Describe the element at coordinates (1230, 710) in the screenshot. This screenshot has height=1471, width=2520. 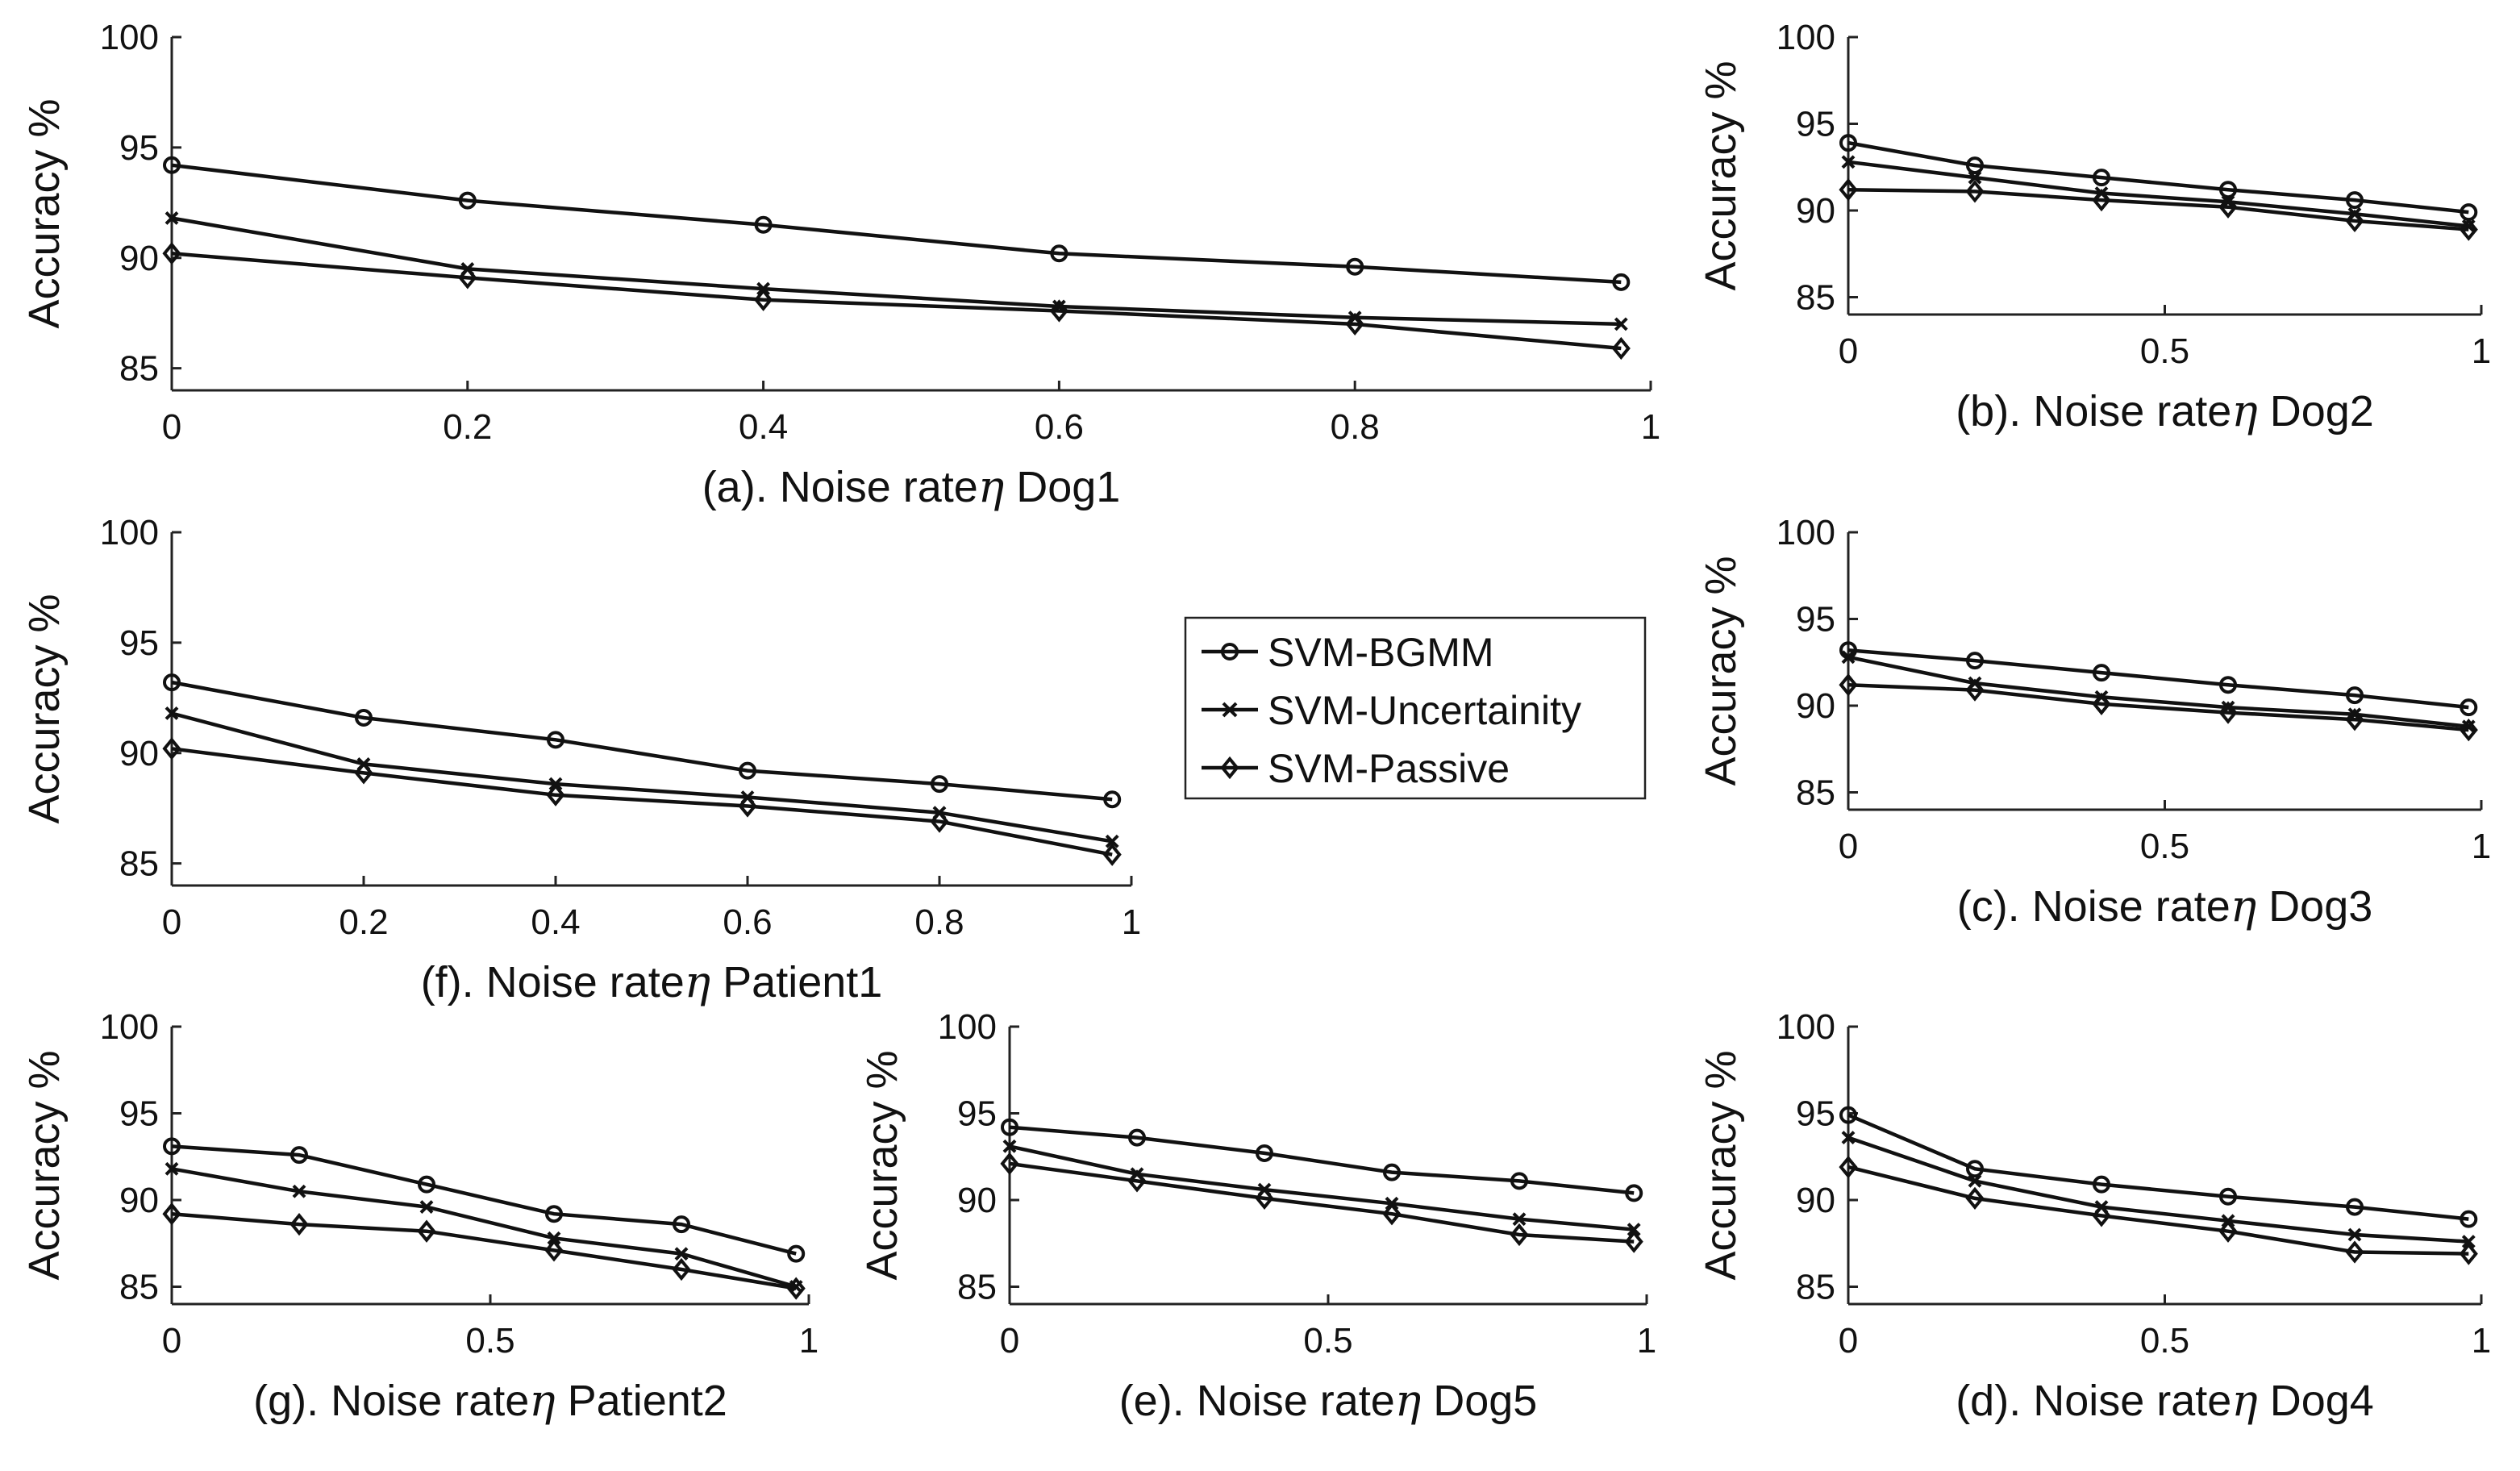
I see `legend-x-marker` at that location.